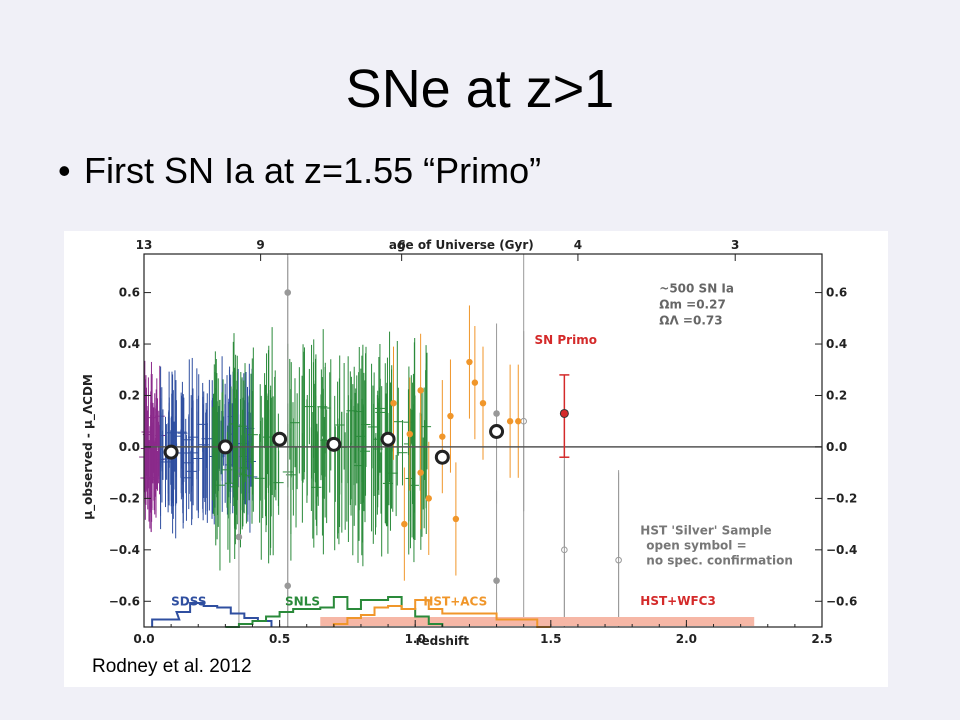 The width and height of the screenshot is (960, 720). Describe the element at coordinates (144, 245) in the screenshot. I see `top-tick-label: 13` at that location.